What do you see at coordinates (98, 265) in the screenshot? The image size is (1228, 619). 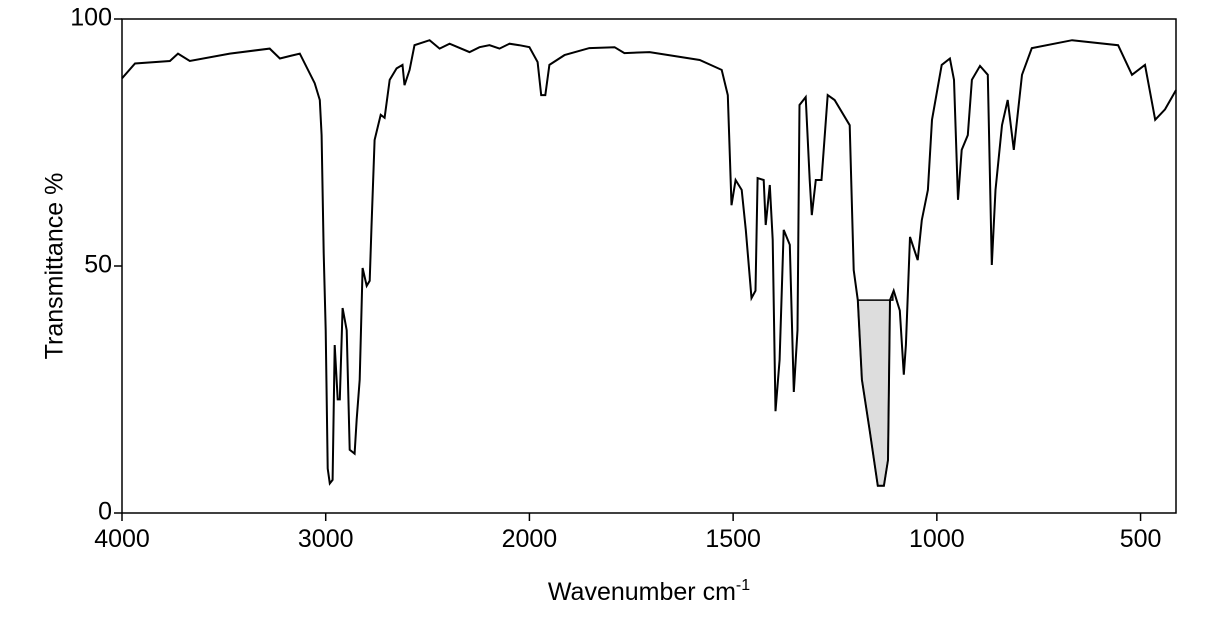 I see `y-tick-label: 50` at bounding box center [98, 265].